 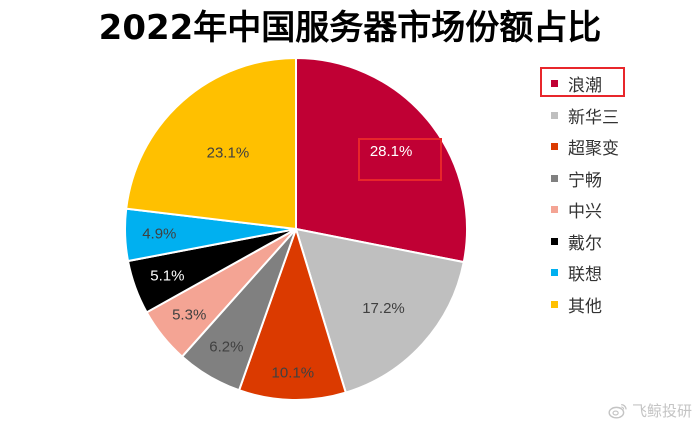 I want to click on pie-slice-超聚变, so click(x=292, y=313).